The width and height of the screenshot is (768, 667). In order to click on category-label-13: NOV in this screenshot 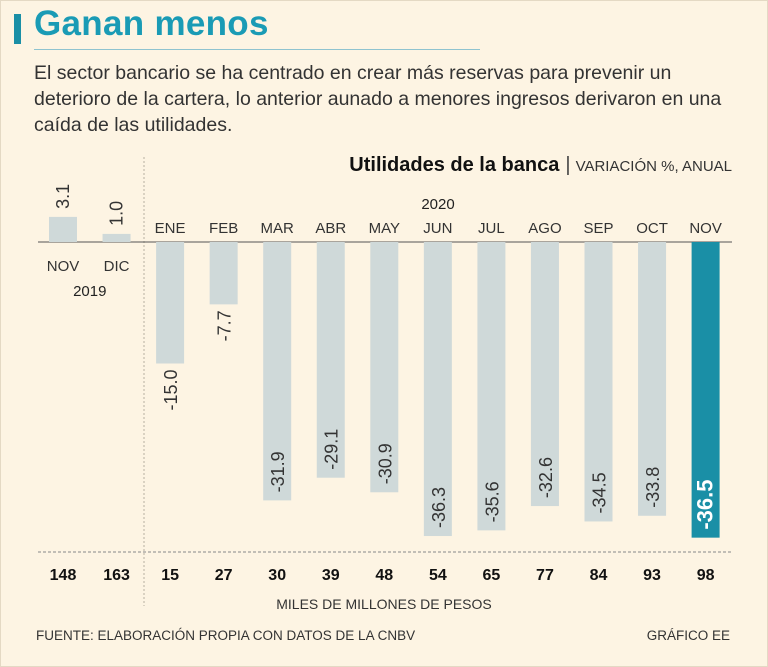, I will do `click(705, 228)`.